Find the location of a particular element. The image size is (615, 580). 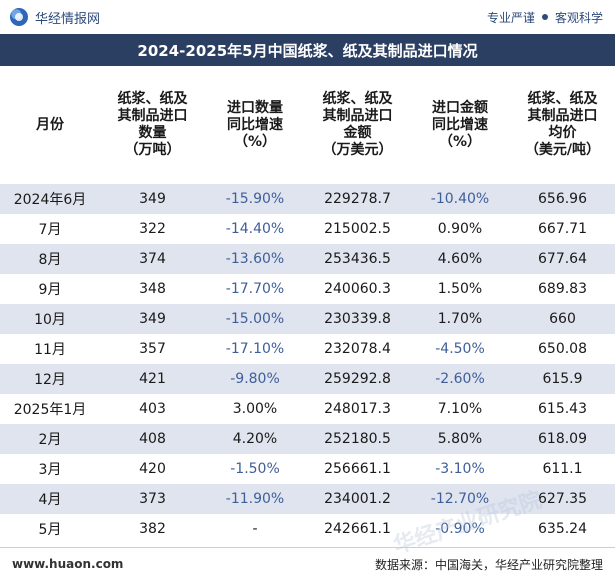

cell-avg-price: 618.09 is located at coordinates (562, 439).